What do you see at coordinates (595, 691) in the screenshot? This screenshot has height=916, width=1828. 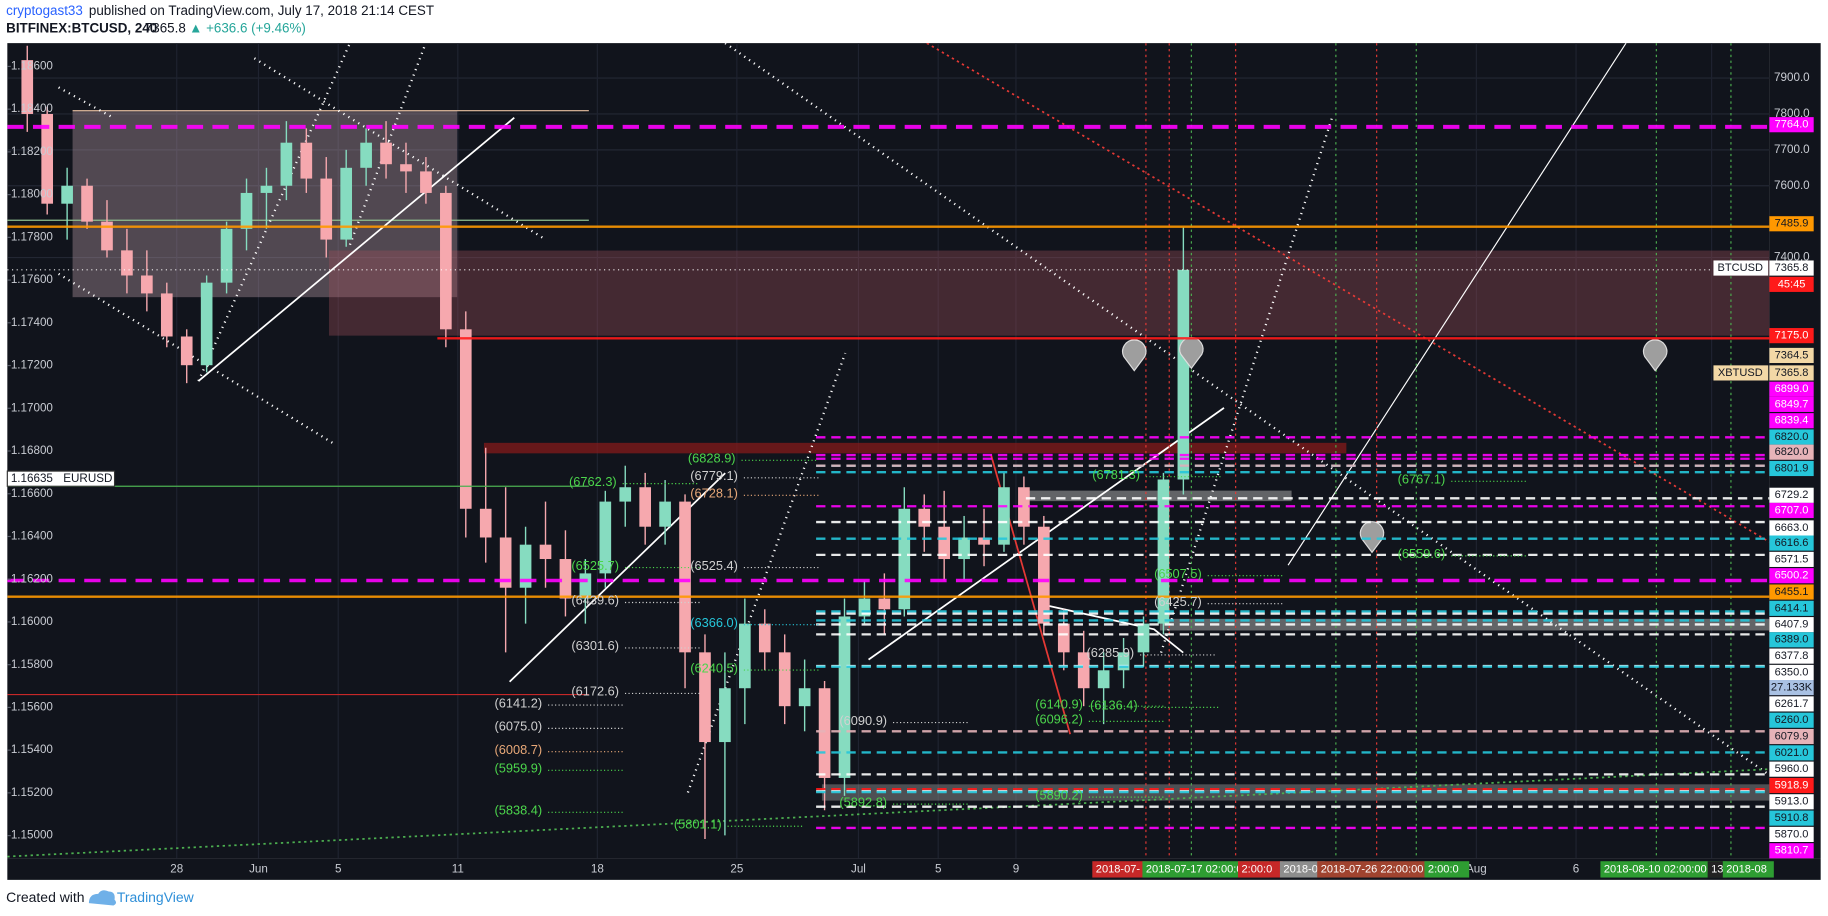 I see `annotation: (6172.6)` at bounding box center [595, 691].